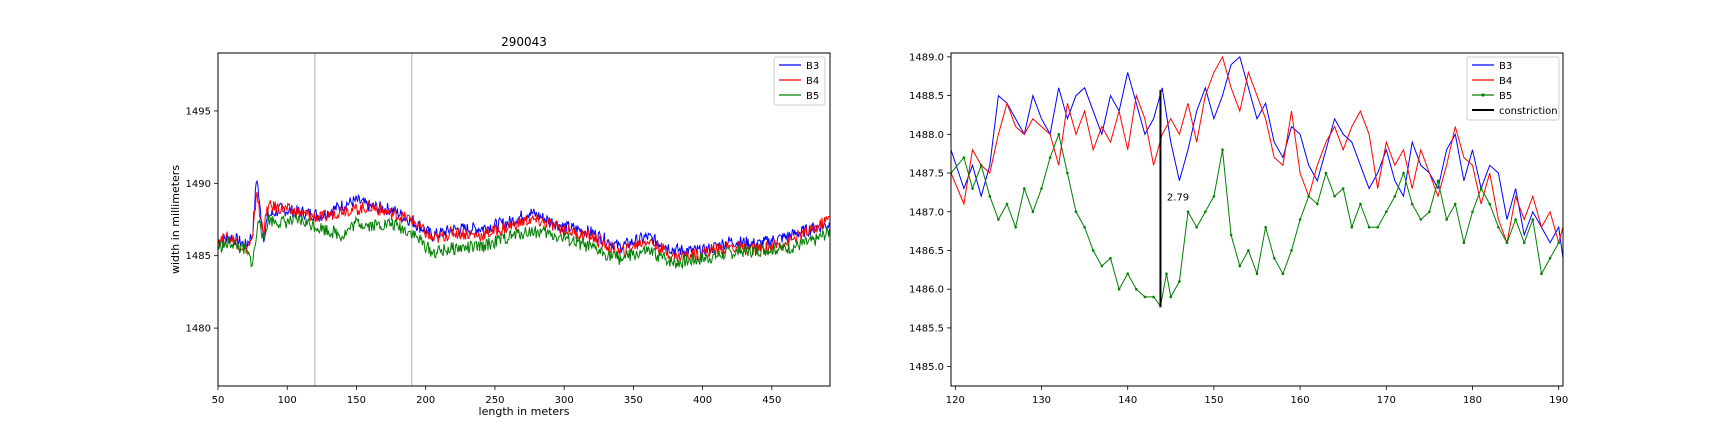  What do you see at coordinates (198, 184) in the screenshot?
I see `overview-y-tick-label: 1490` at bounding box center [198, 184].